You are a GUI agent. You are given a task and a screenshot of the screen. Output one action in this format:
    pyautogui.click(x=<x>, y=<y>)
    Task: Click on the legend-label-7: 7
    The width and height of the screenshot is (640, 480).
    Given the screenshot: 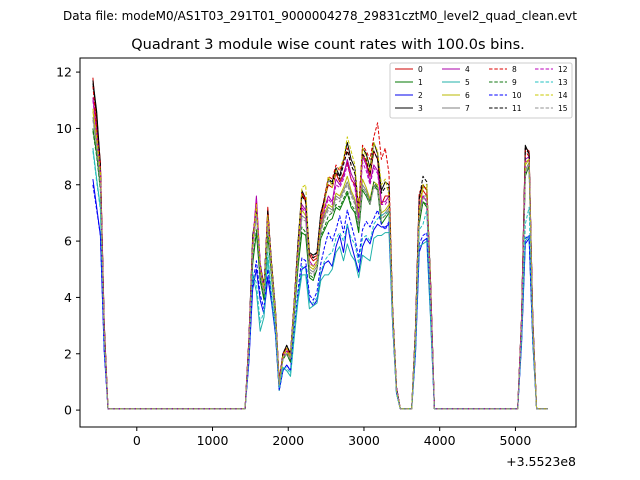 What is the action you would take?
    pyautogui.click(x=467, y=108)
    